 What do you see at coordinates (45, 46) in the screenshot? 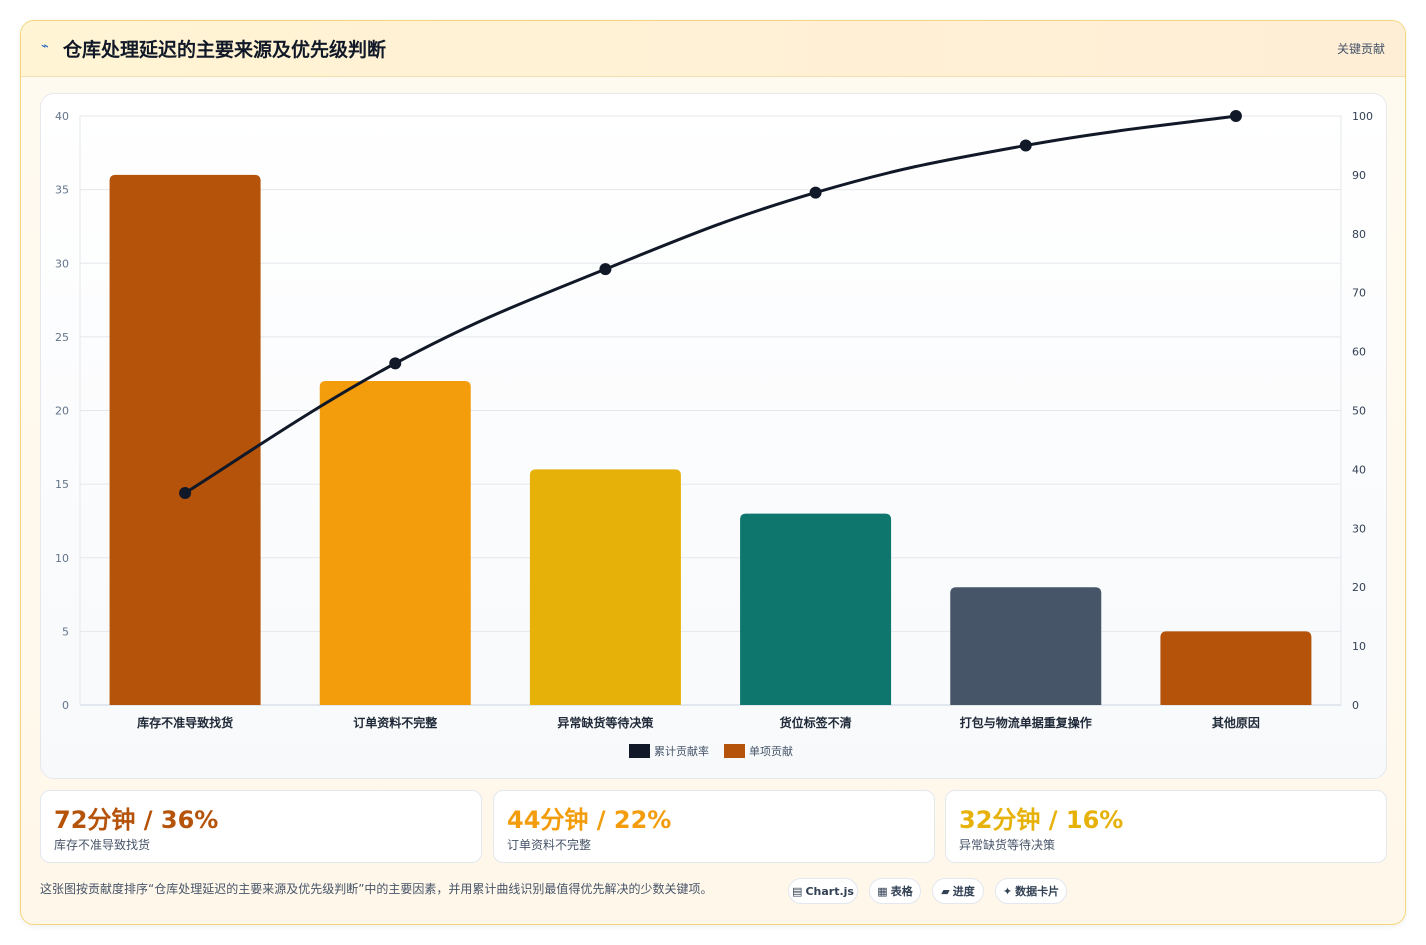
I see `lightning-icon: ⌁` at bounding box center [45, 46].